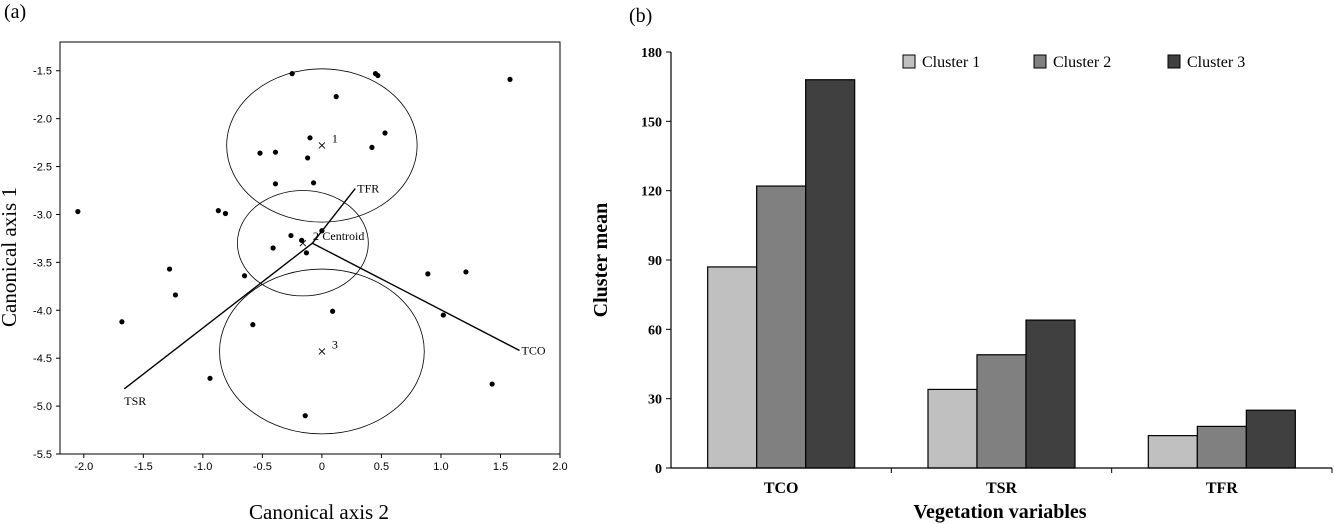  What do you see at coordinates (951, 62) in the screenshot?
I see `legend-label-cluster-1: Cluster 1` at bounding box center [951, 62].